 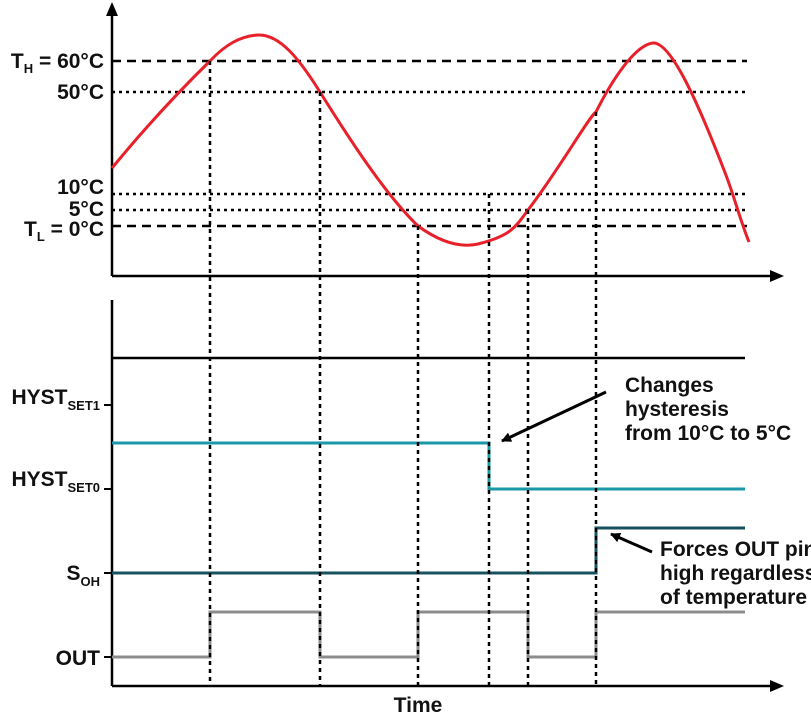 I want to click on annotation-hysteresis-change: Changes hysteresis from 10°C to 5°C, so click(x=708, y=409).